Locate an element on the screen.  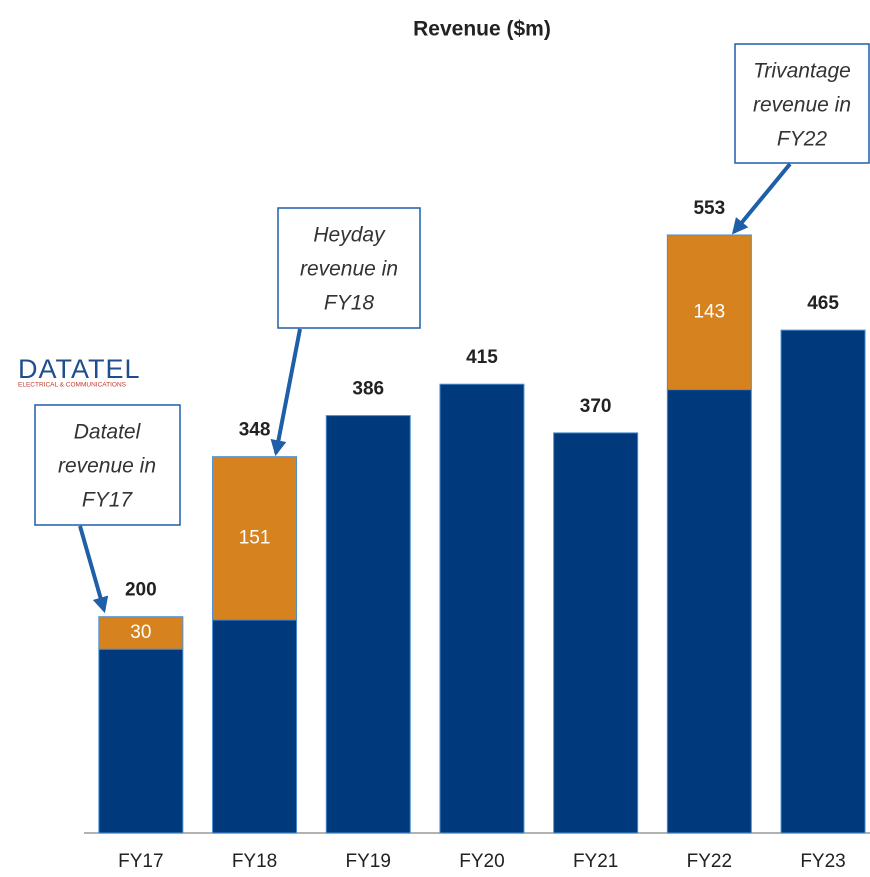
logo-name: DATATEL is located at coordinates (79, 369).